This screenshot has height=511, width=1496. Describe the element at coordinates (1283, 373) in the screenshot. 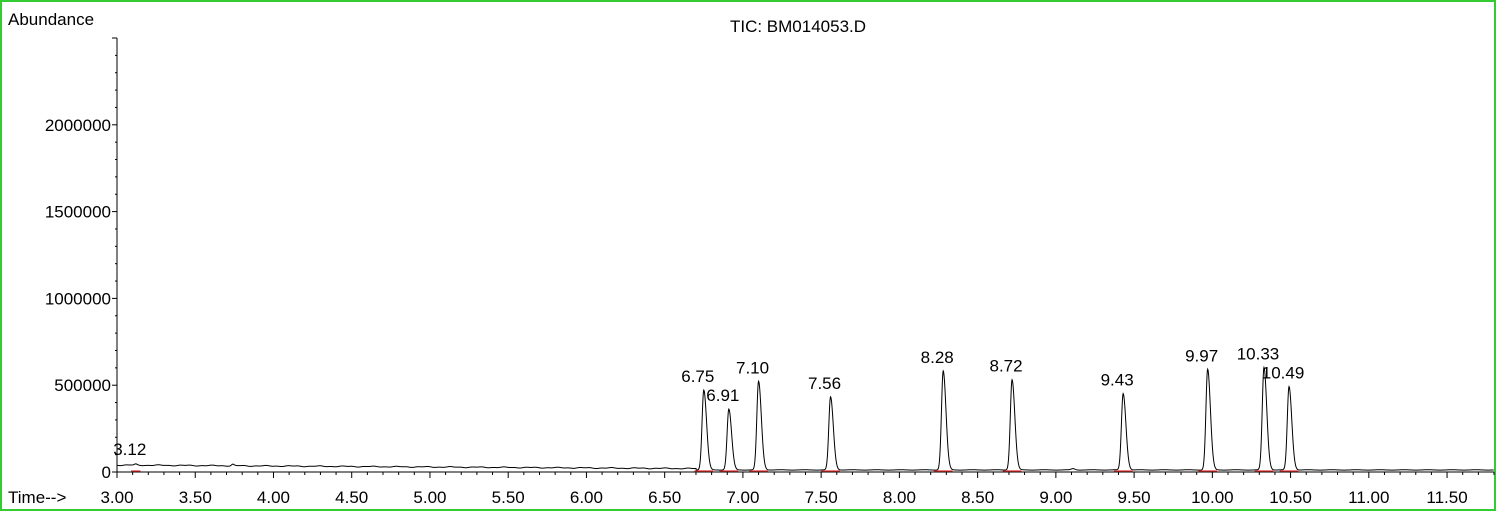

I see `peak-label: 10.49` at that location.